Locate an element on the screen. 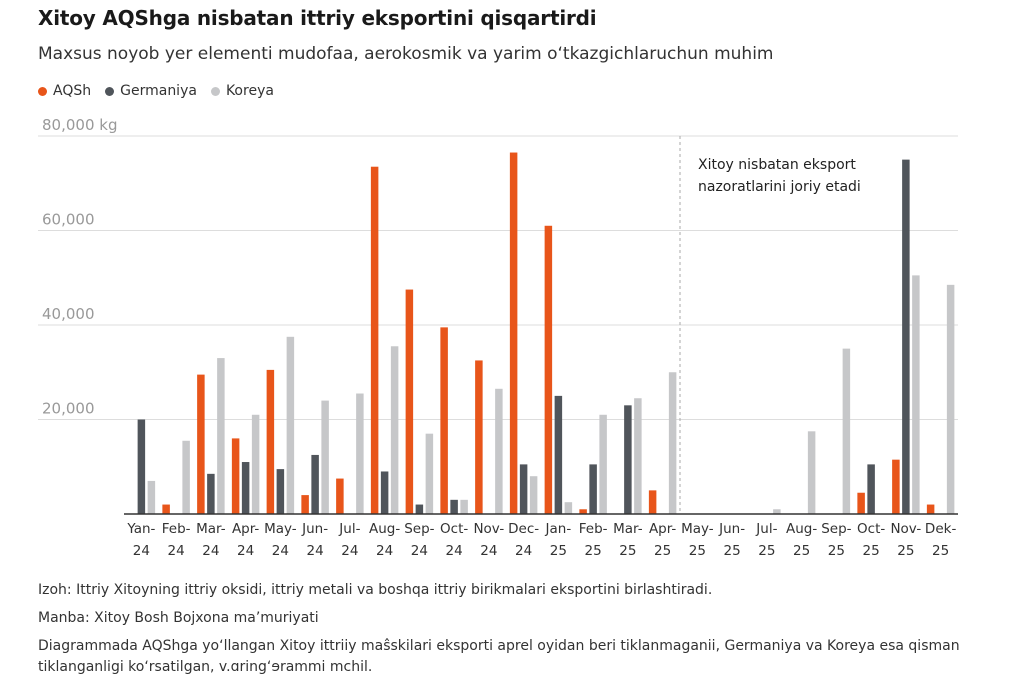  legend-item-germaniya: Germaniya is located at coordinates (151, 91).